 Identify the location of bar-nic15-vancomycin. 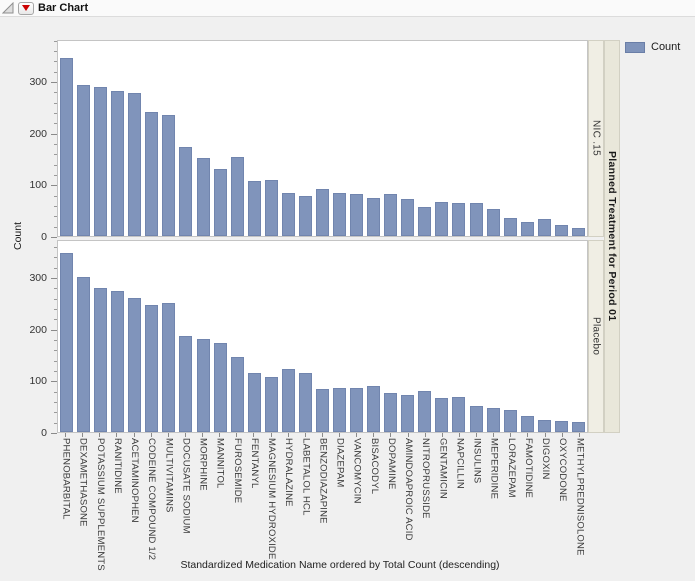
(357, 215).